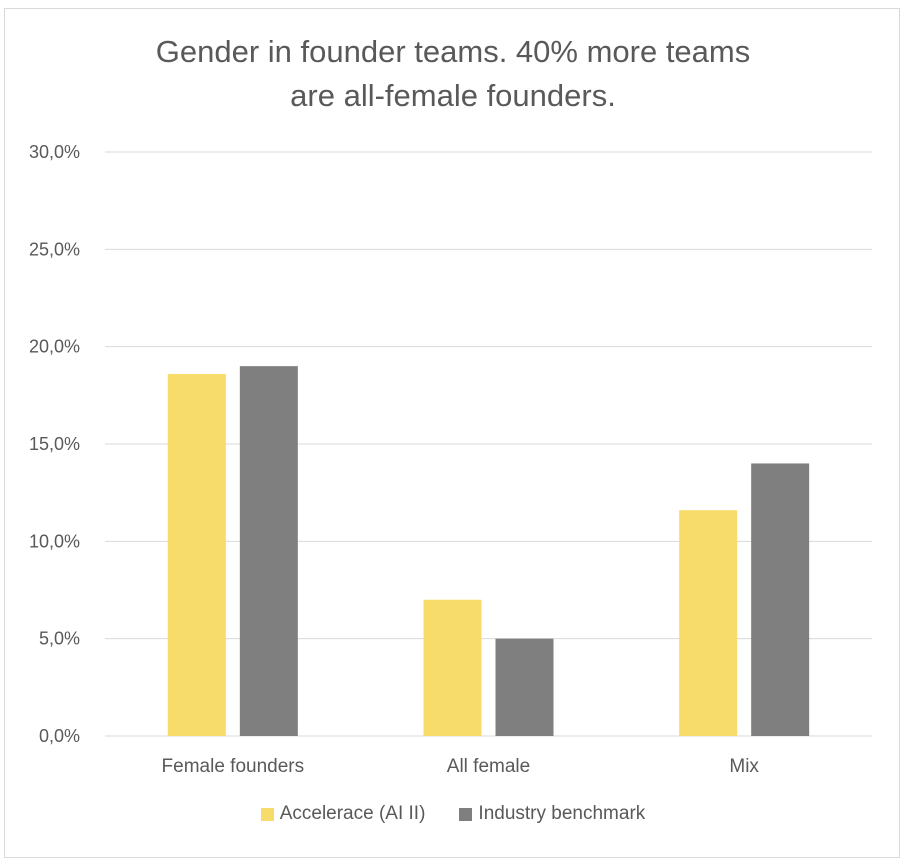 This screenshot has height=864, width=906. Describe the element at coordinates (233, 766) in the screenshot. I see `x-category-label: Female founders` at that location.